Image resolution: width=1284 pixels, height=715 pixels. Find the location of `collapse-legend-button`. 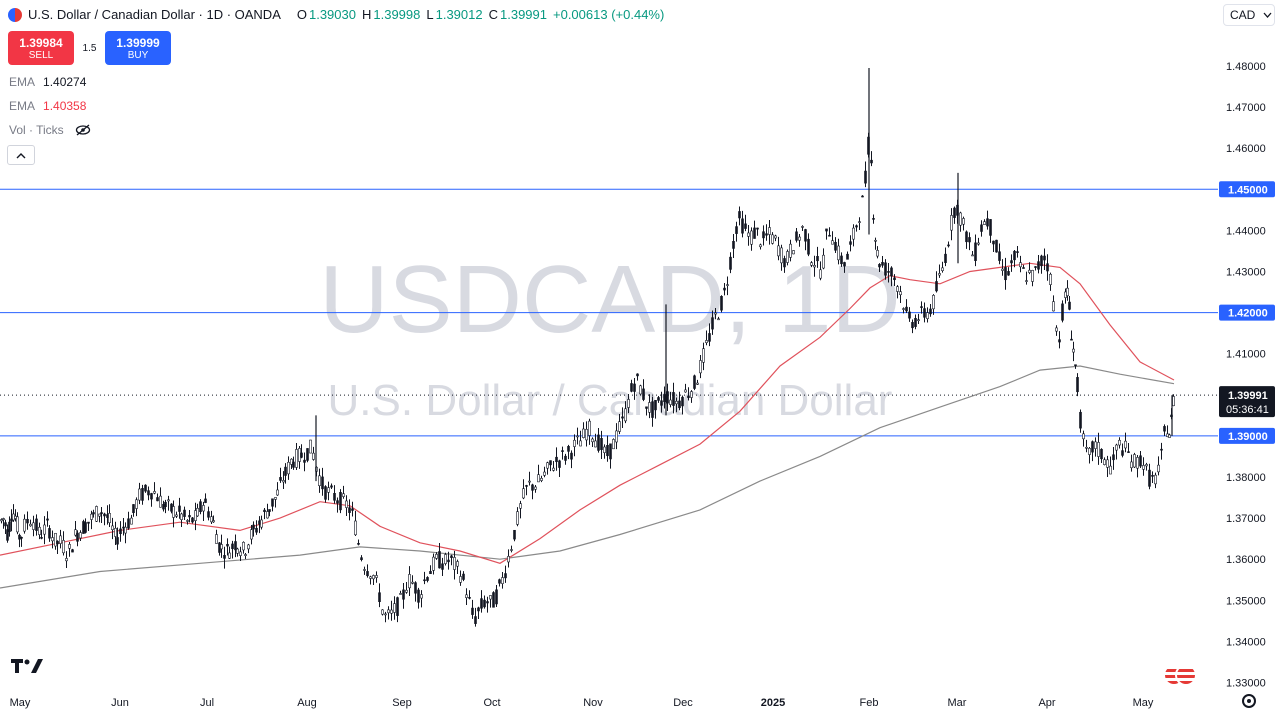

collapse-legend-button is located at coordinates (21, 155).